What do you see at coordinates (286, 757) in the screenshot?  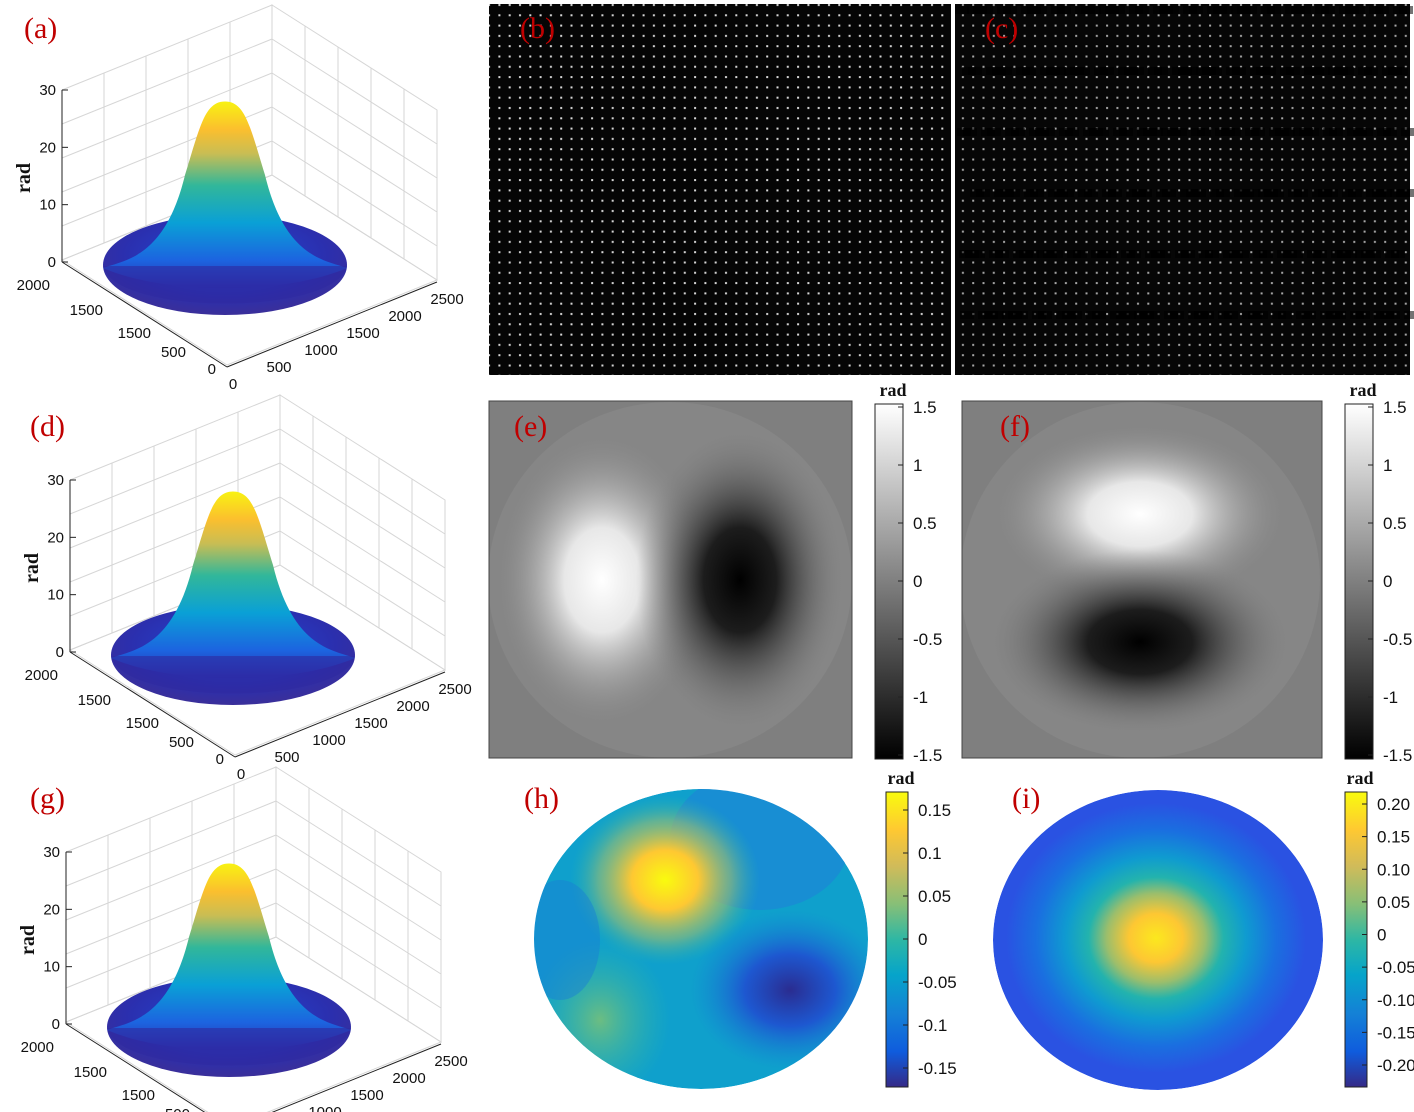 I see `x-tick-label: 500` at bounding box center [286, 757].